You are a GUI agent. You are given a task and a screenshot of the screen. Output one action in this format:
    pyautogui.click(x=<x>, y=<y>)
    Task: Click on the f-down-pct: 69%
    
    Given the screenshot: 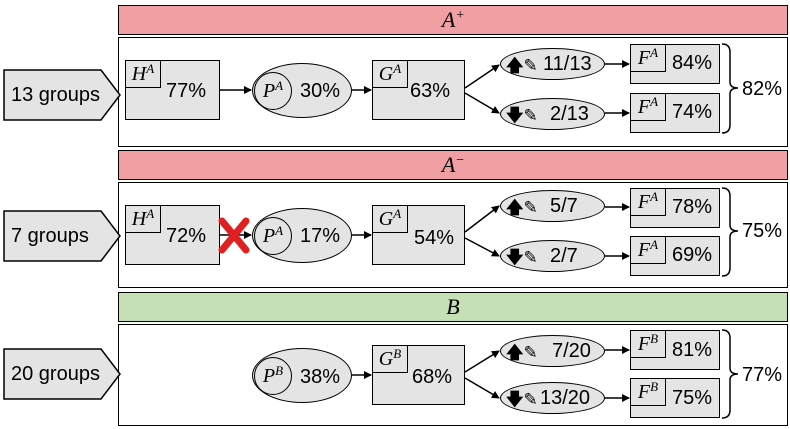 What is the action you would take?
    pyautogui.click(x=692, y=255)
    